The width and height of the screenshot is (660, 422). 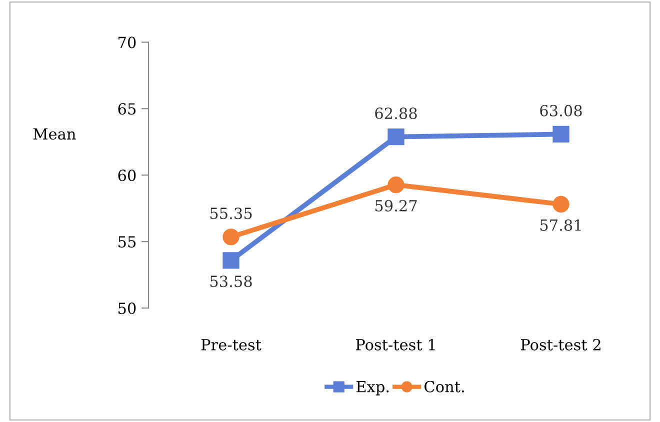 What do you see at coordinates (127, 109) in the screenshot?
I see `y-tick-label: 65` at bounding box center [127, 109].